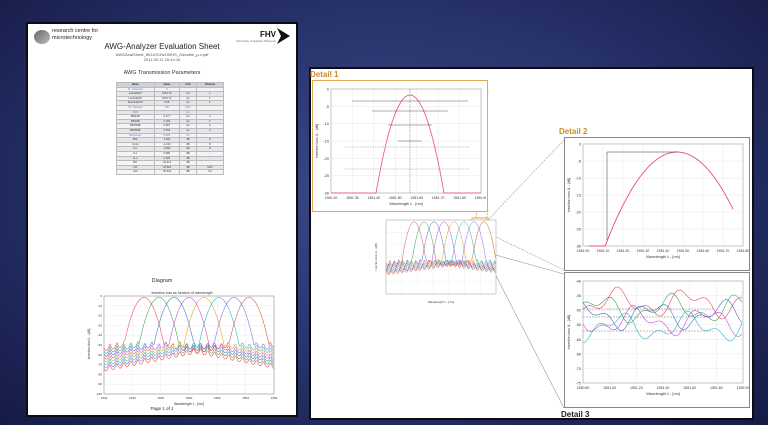 The height and width of the screenshot is (425, 768). I want to click on fhv-arrow-icon, so click(283, 36).